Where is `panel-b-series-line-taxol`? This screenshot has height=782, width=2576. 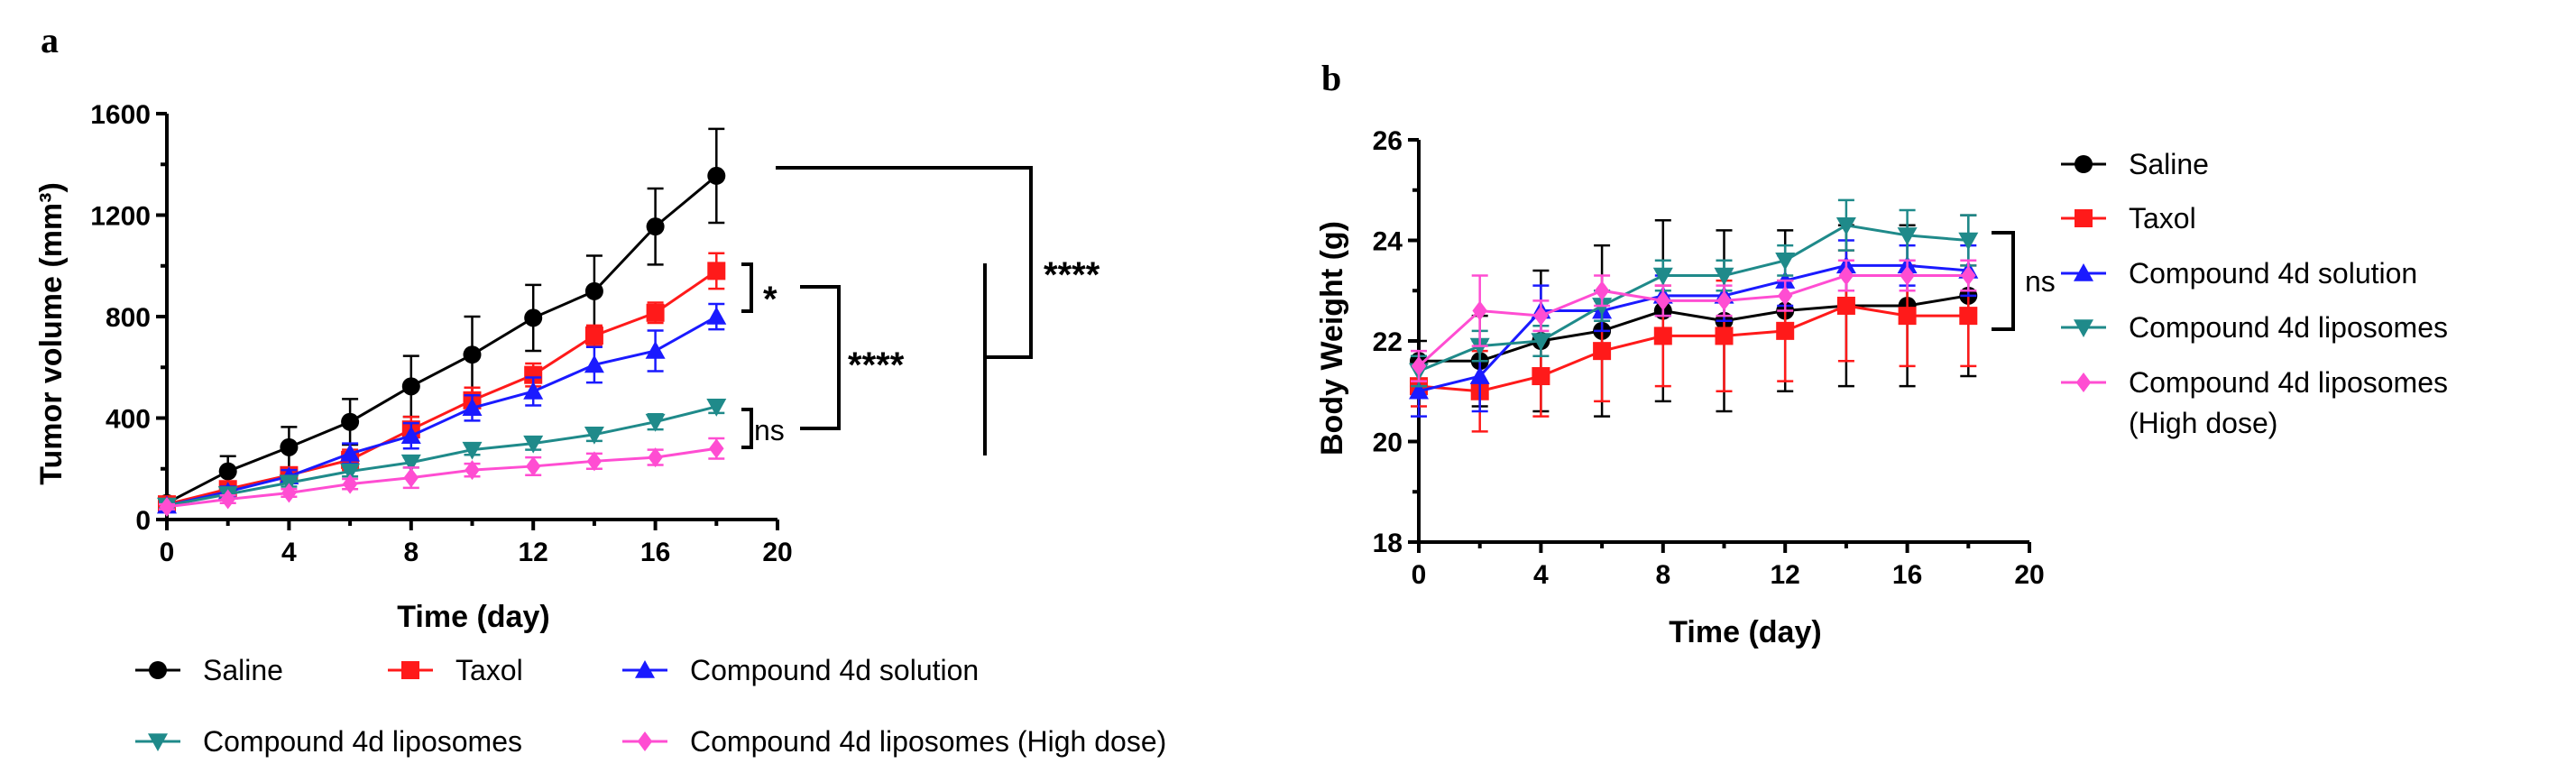
panel-b-series-line-taxol is located at coordinates (1693, 348).